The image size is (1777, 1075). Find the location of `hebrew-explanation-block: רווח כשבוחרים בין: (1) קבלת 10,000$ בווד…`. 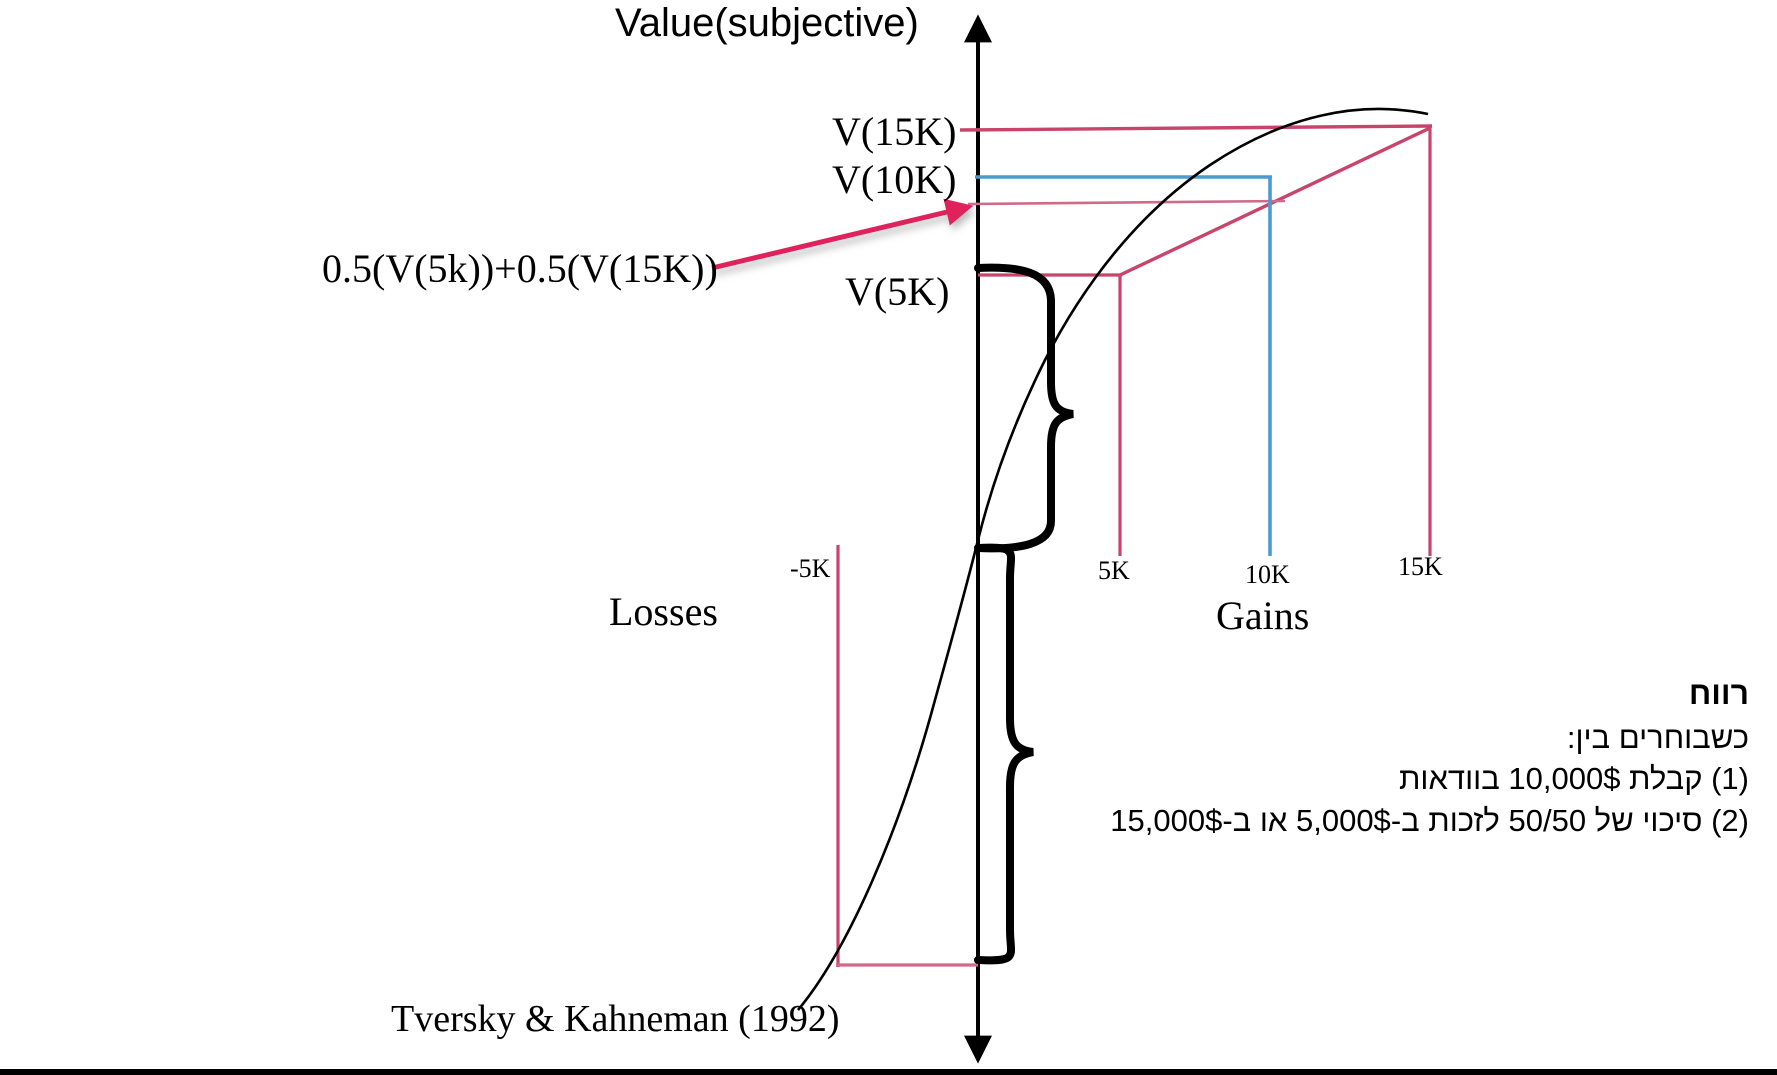

hebrew-explanation-block: רווח כשבוחרים בין: (1) קבלת 10,000$ בווד… is located at coordinates (1369, 756).